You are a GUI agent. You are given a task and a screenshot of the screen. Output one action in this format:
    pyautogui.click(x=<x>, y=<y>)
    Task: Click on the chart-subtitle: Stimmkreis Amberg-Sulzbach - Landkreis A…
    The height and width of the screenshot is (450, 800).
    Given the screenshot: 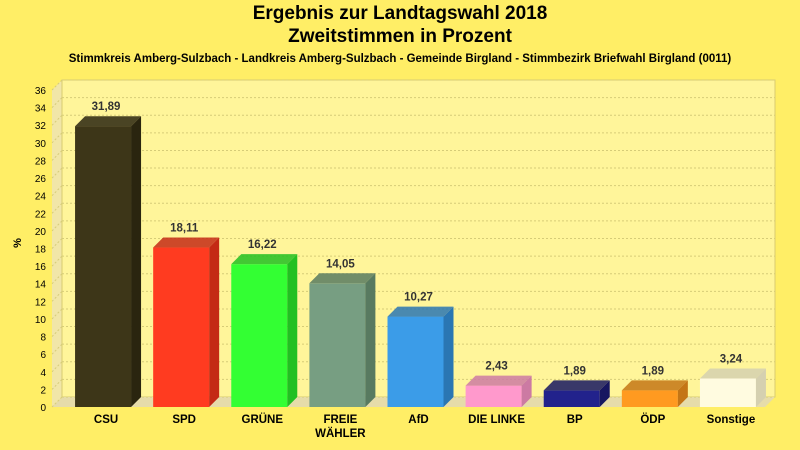 What is the action you would take?
    pyautogui.click(x=400, y=59)
    